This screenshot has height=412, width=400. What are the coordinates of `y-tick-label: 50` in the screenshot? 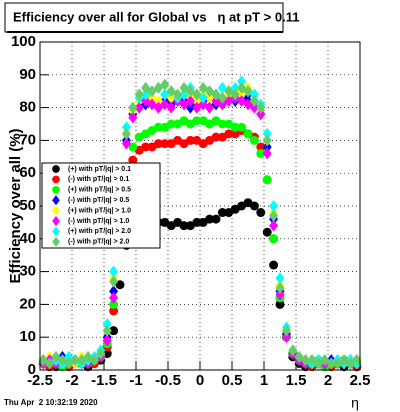 It's located at (27, 205).